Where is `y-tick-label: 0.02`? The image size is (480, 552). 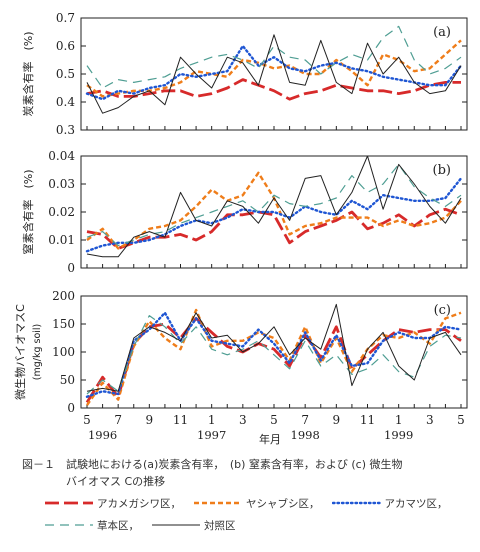 y-tick-label: 0.02 is located at coordinates (61, 212).